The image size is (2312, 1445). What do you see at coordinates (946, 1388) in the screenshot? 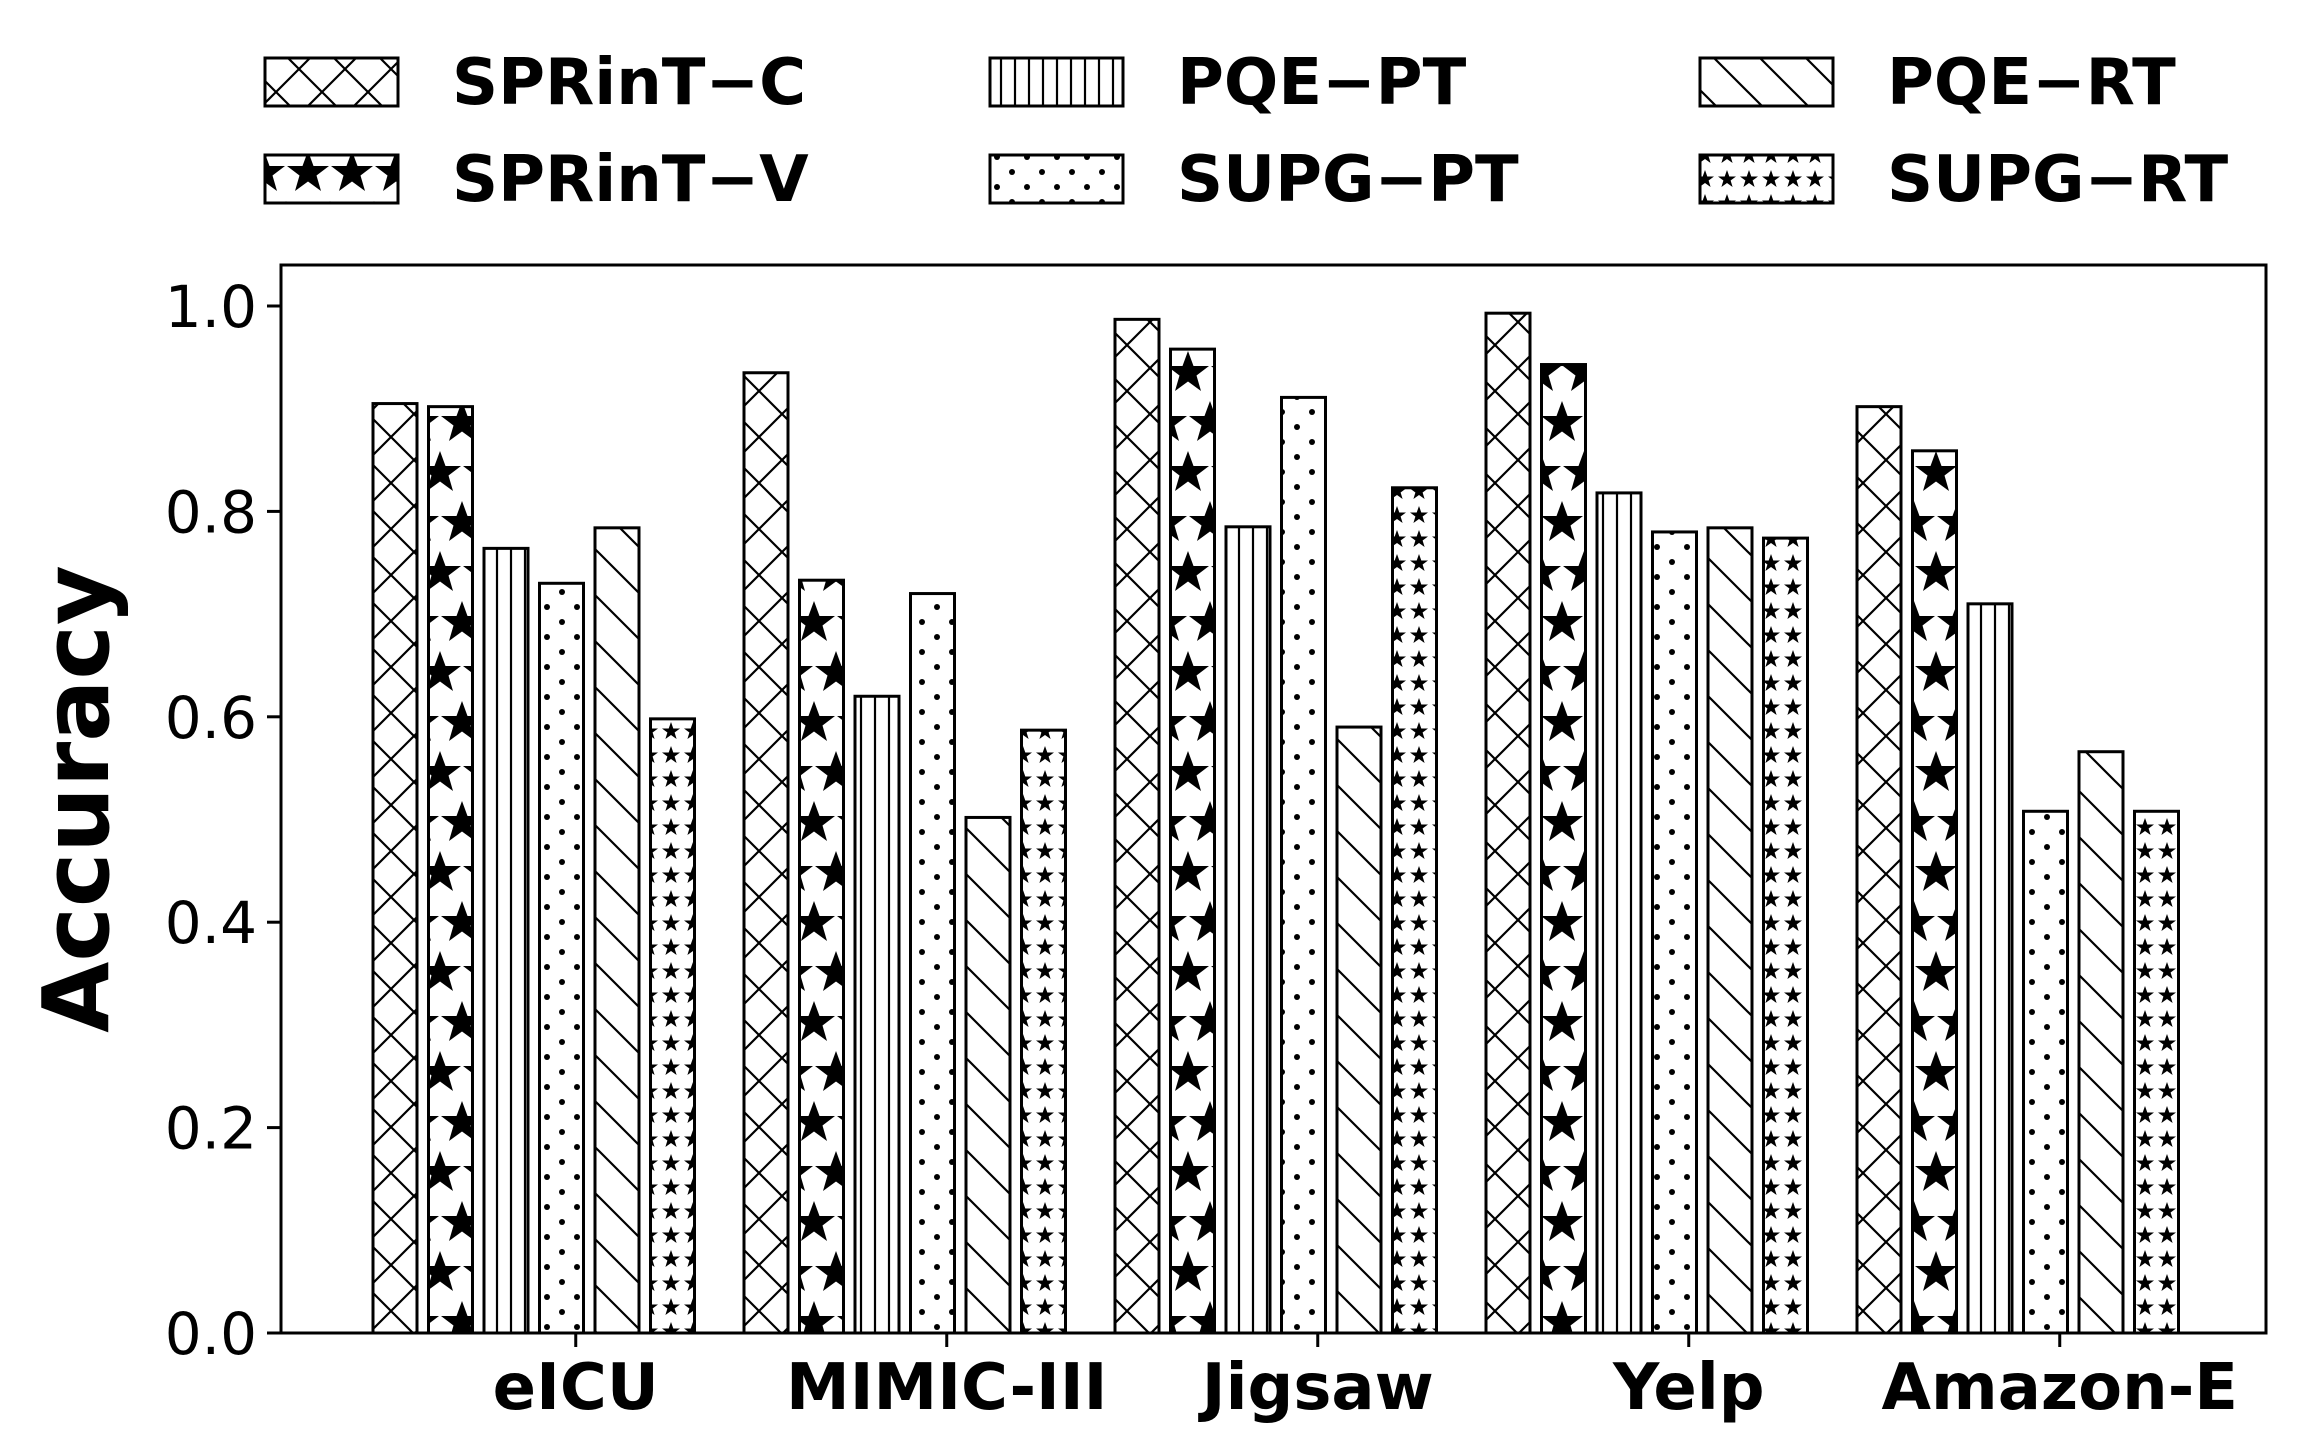
I see `x-tick-label: MIMIC-III` at bounding box center [946, 1388].